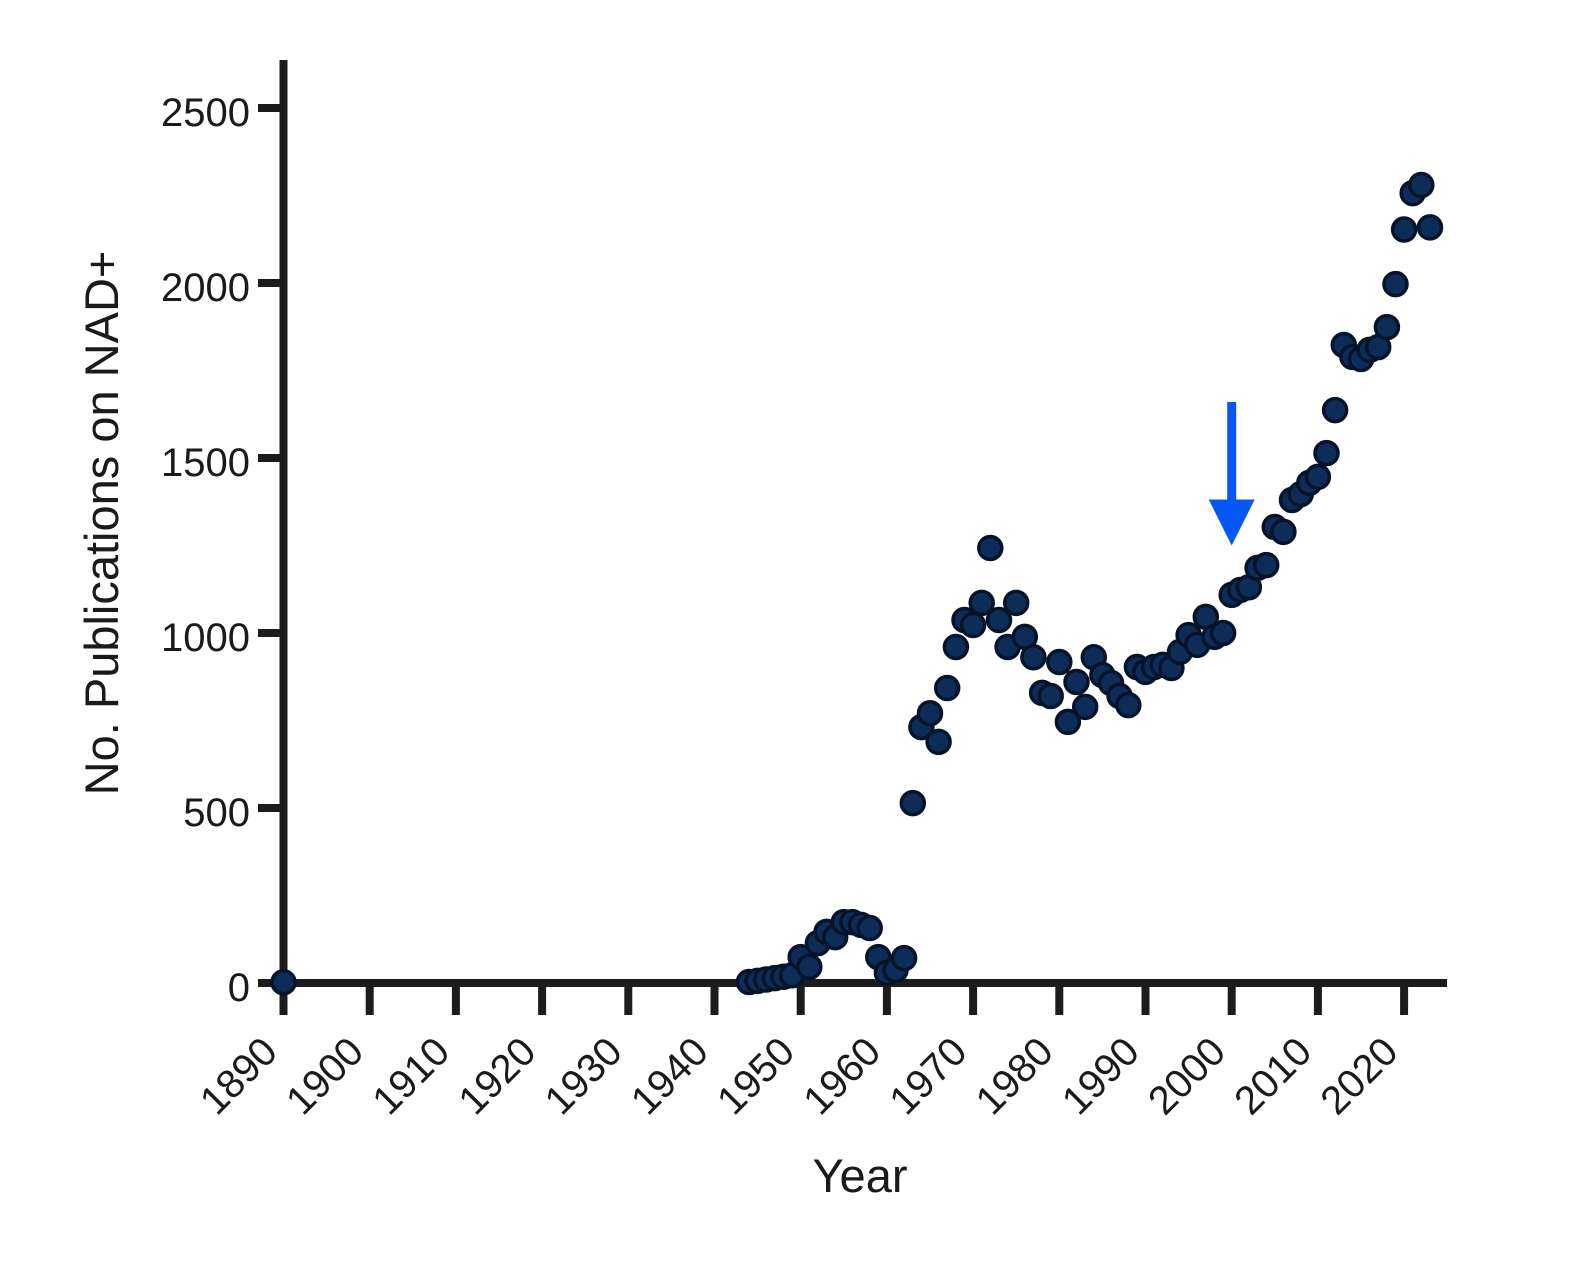 Image resolution: width=1594 pixels, height=1272 pixels. I want to click on y-axis: 0 500 1000 1500 2000 2500, so click(224, 535).